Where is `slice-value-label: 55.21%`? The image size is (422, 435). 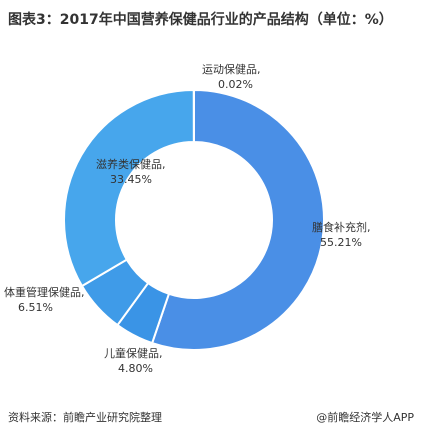
slice-value-label: 55.21% is located at coordinates (341, 242).